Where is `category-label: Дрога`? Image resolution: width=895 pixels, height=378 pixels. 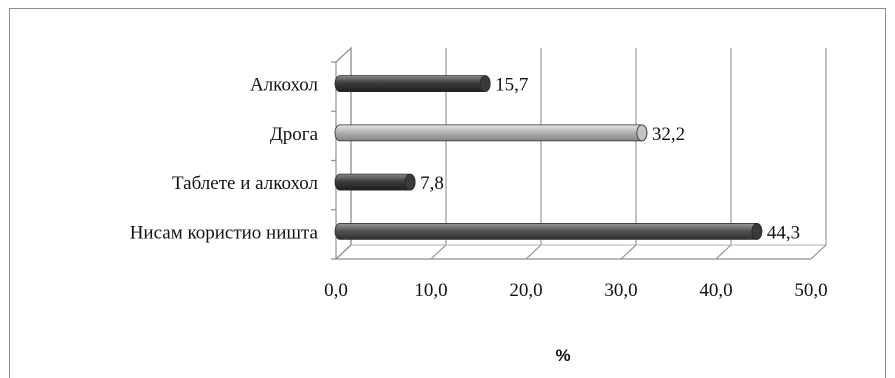 category-label: Дрога is located at coordinates (294, 134).